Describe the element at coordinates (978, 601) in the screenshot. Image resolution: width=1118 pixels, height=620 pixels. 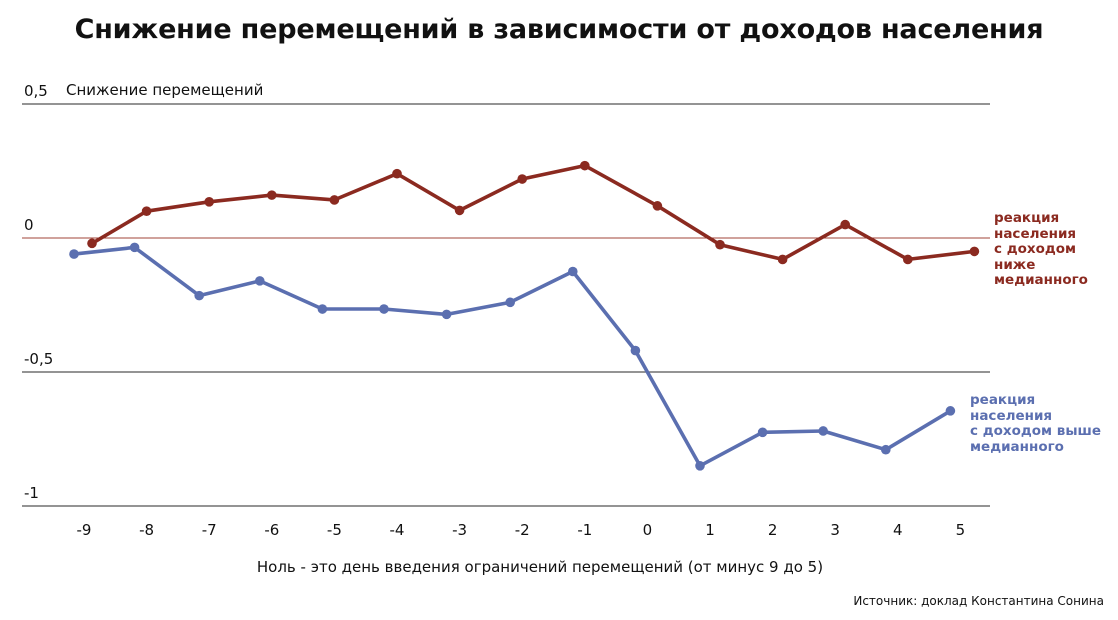
I see `source-note: Источник: доклад Константина Сонина` at that location.